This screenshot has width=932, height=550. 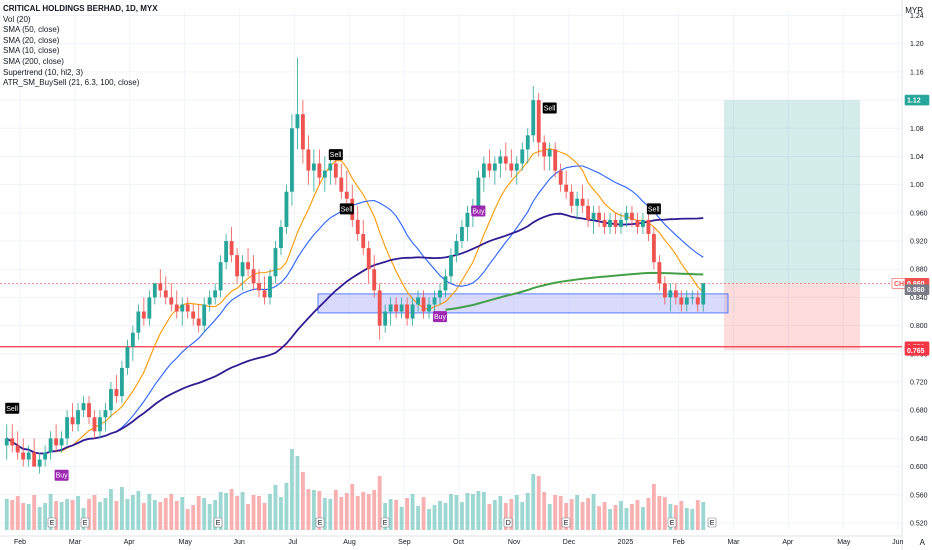 I want to click on legend-atr-buysell: ATR_SM_BuySell (21, 6.3, 100, close), so click(x=71, y=83).